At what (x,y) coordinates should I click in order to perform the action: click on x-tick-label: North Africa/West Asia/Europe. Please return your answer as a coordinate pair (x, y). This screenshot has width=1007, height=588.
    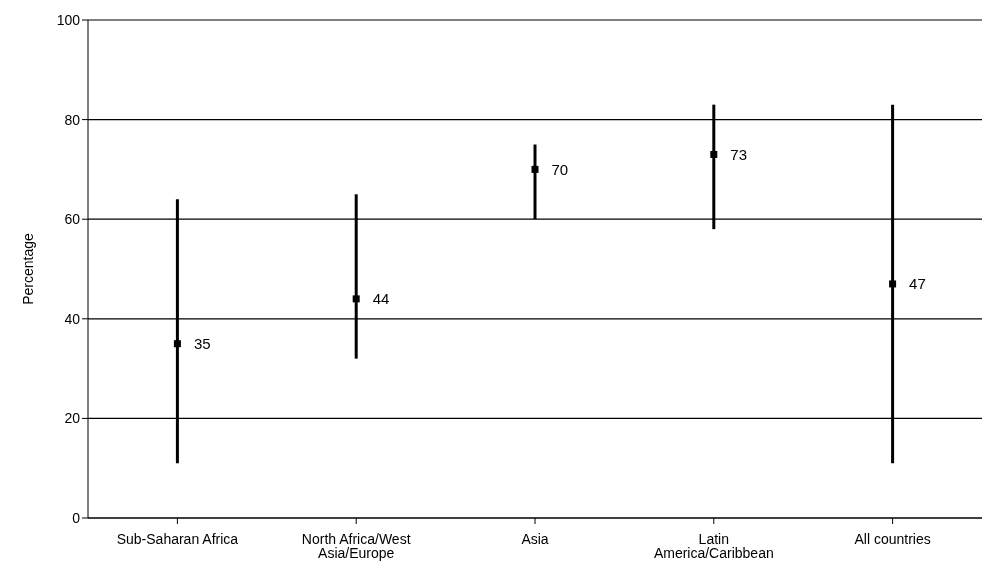
    Looking at the image, I should click on (356, 545).